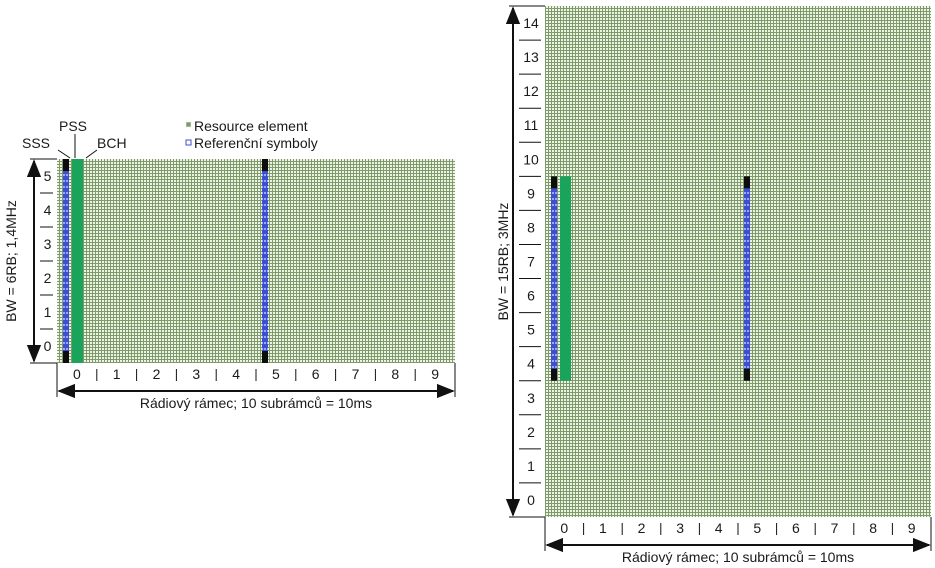 The height and width of the screenshot is (568, 935). I want to click on sss-pointer, so click(64, 154).